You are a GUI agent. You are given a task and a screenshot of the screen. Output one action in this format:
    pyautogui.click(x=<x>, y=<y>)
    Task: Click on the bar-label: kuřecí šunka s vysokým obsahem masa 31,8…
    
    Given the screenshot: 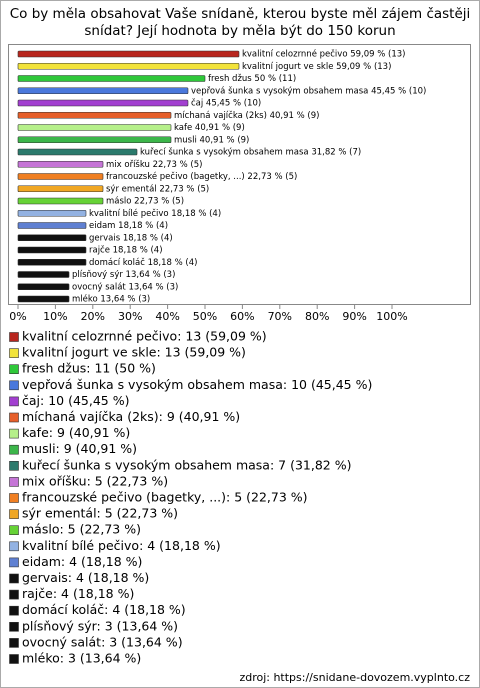 What is the action you would take?
    pyautogui.click(x=250, y=152)
    